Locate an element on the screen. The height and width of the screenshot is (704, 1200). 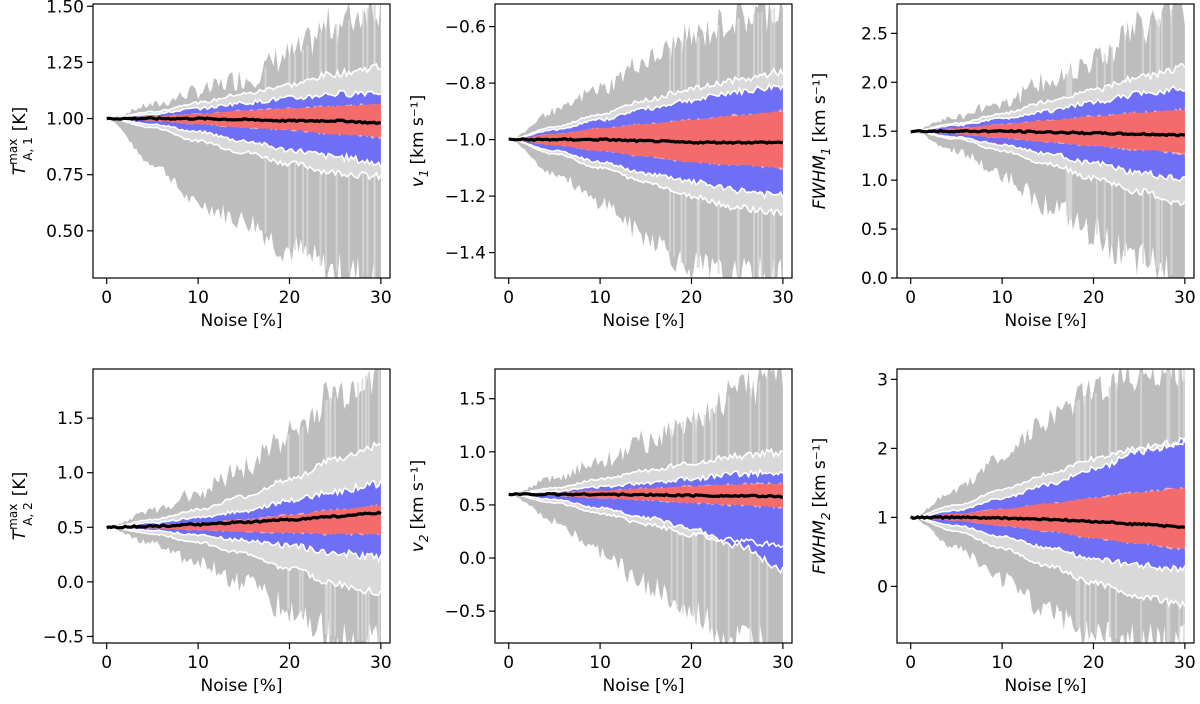
y-axis-label: v1[km s⁻¹] is located at coordinates (419, 141).